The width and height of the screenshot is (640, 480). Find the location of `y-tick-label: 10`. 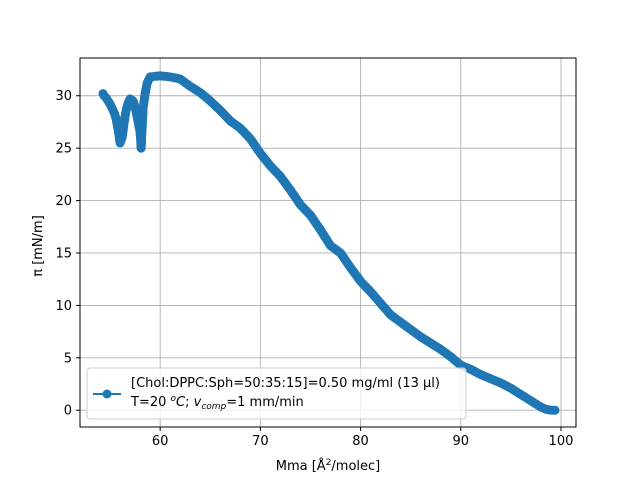

y-tick-label: 10 is located at coordinates (63, 306).